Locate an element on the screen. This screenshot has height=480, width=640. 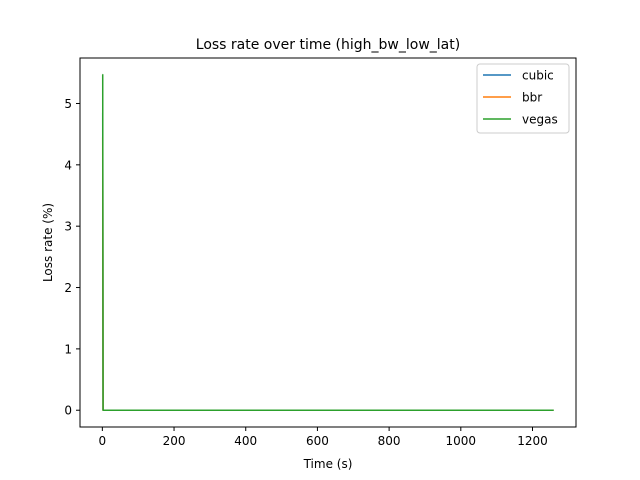
chart-title: Loss rate over time (high_bw_low_lat) is located at coordinates (328, 45).